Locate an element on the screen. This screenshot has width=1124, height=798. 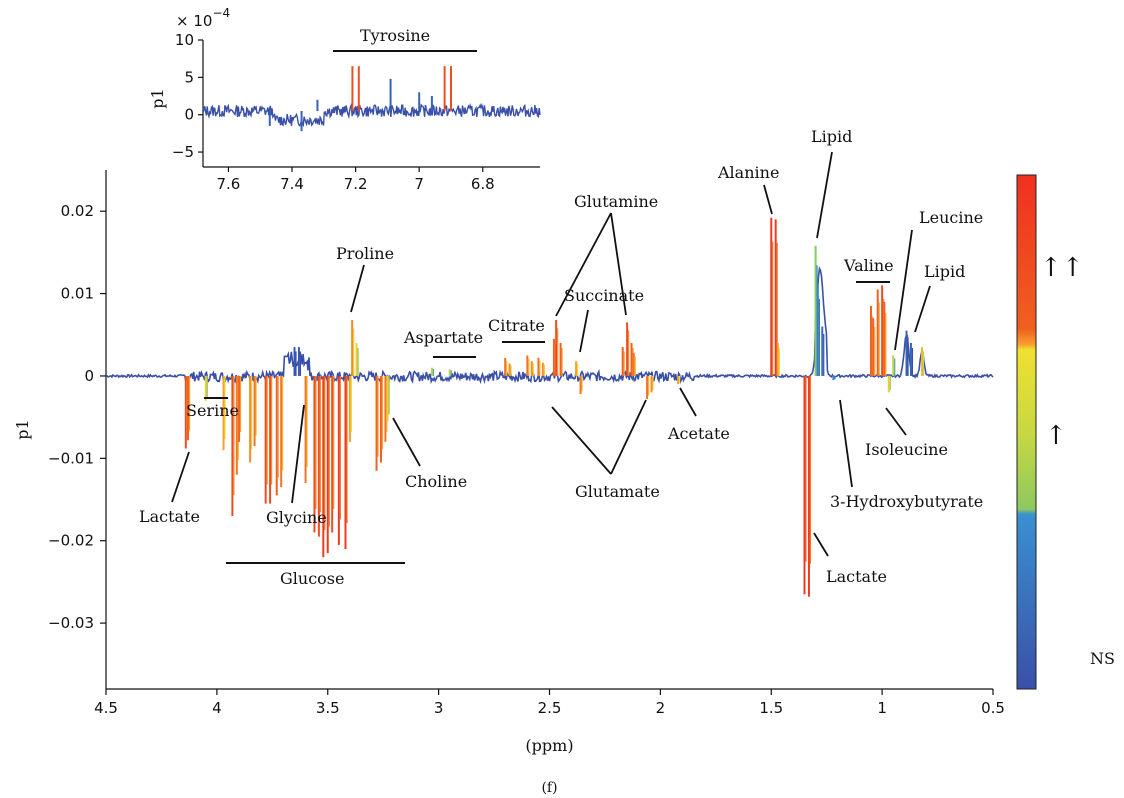
annotation-aspartate: Aspartate is located at coordinates (443, 337).